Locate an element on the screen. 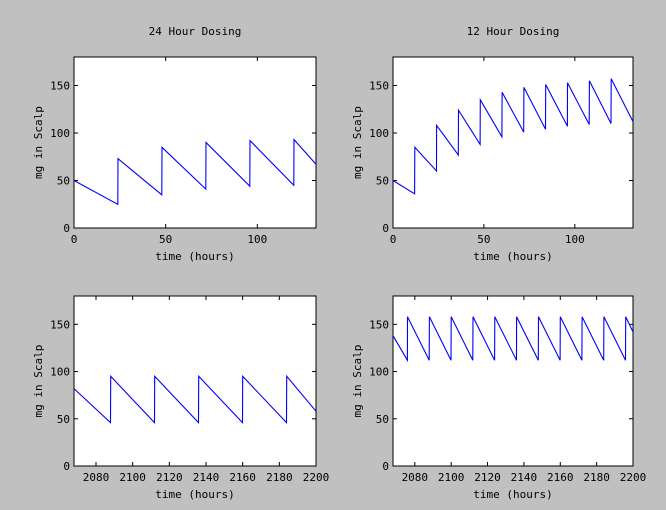  chart-title: 24 Hour Dosing is located at coordinates (195, 31).